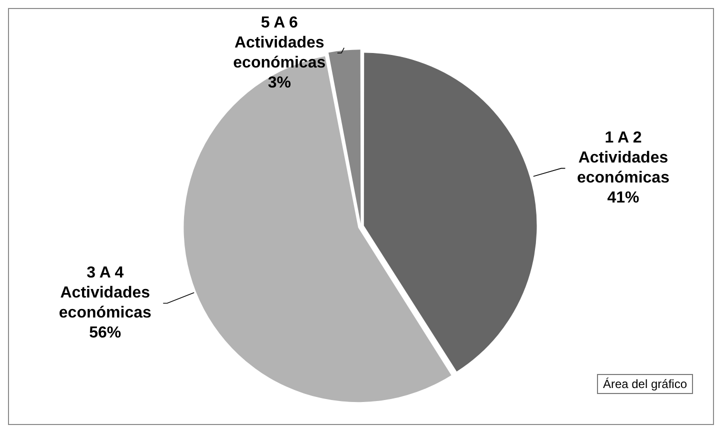  I want to click on data-label: 41%, so click(623, 198).